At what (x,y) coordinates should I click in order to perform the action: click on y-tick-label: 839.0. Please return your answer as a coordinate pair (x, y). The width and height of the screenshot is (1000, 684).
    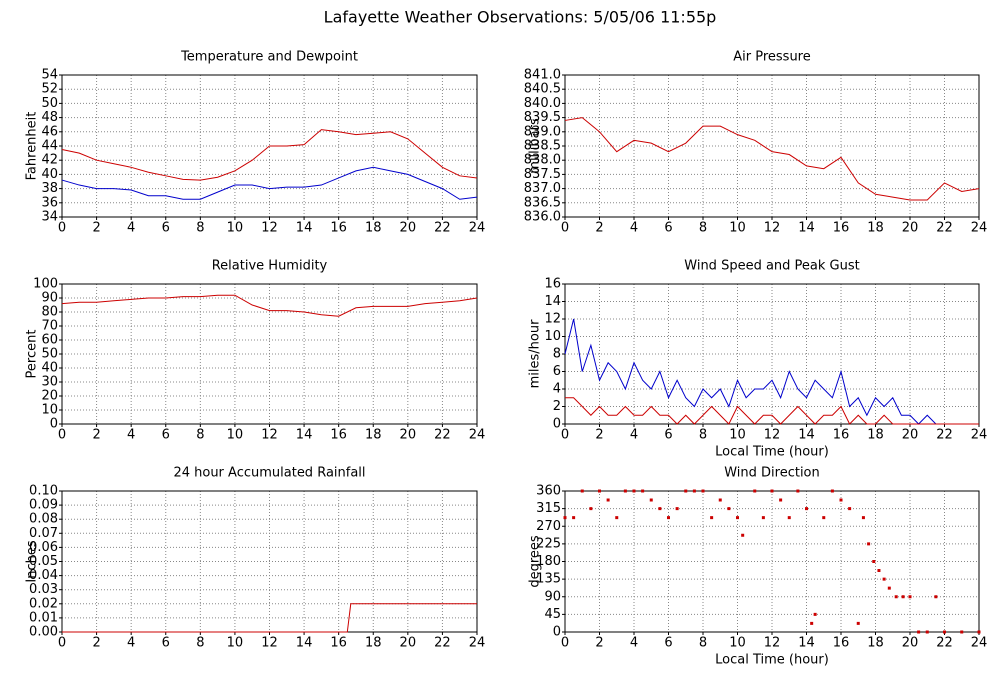
    Looking at the image, I should click on (542, 131).